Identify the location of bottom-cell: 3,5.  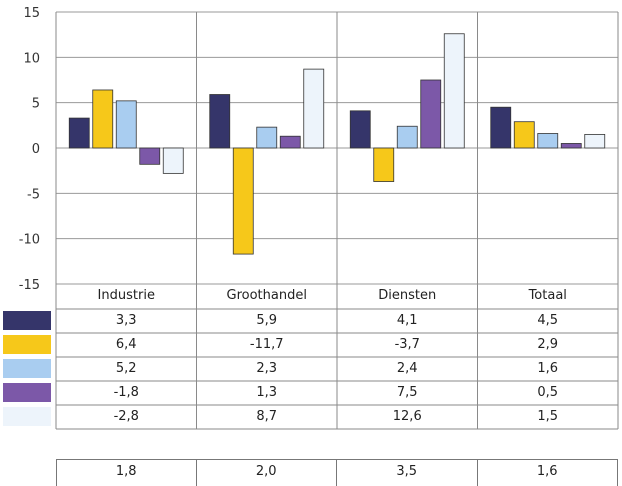
(407, 473).